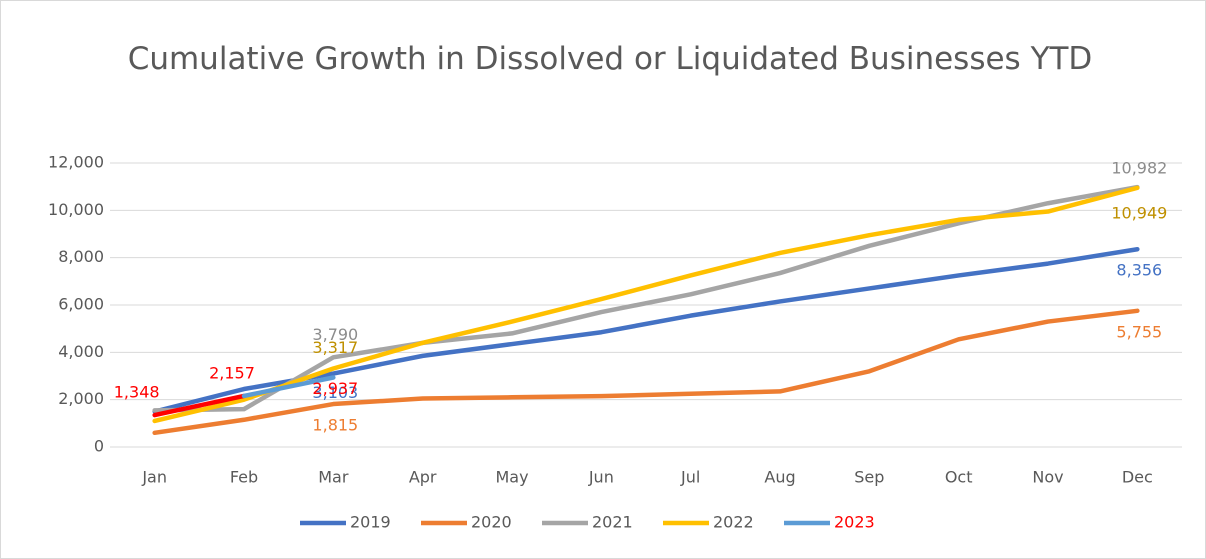  Describe the element at coordinates (335, 425) in the screenshot. I see `data-label: 1,815` at that location.